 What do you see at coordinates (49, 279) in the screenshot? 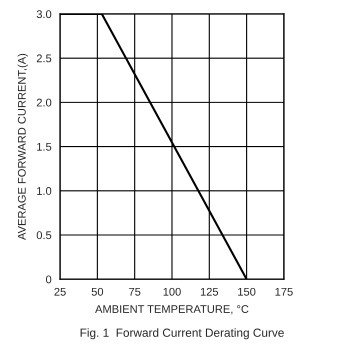
I see `y-tick-label: 0` at bounding box center [49, 279].